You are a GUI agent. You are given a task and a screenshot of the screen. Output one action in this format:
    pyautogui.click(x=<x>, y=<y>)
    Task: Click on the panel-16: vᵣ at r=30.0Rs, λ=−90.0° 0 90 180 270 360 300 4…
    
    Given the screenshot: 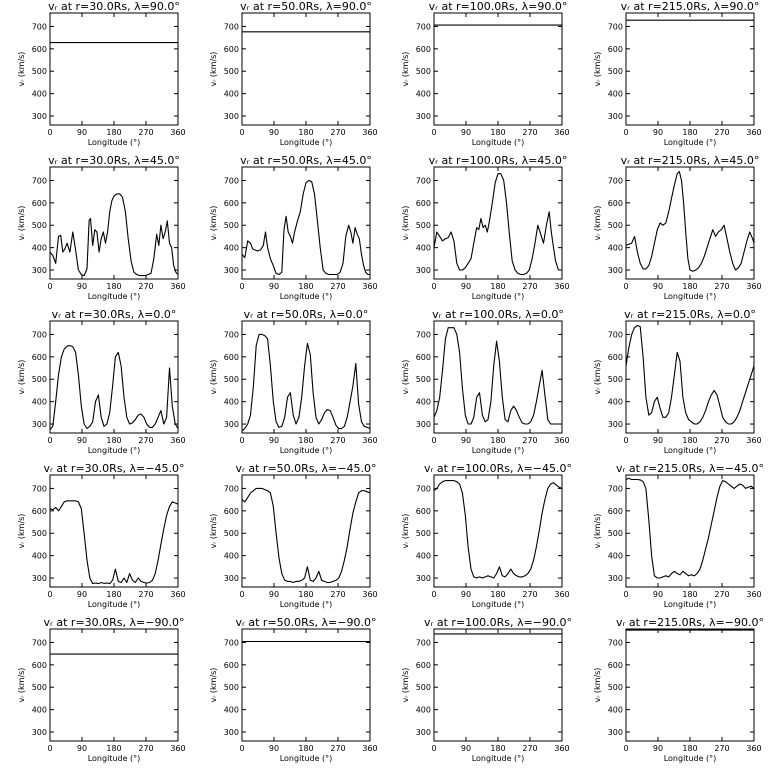 What is the action you would take?
    pyautogui.click(x=101, y=689)
    